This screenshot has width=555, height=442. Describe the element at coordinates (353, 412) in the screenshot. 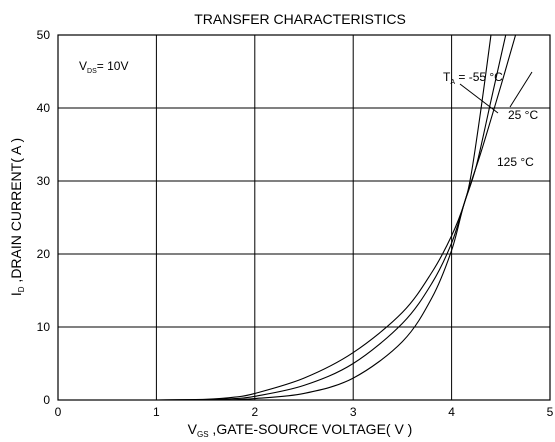

I see `x-tick-label: 3` at that location.